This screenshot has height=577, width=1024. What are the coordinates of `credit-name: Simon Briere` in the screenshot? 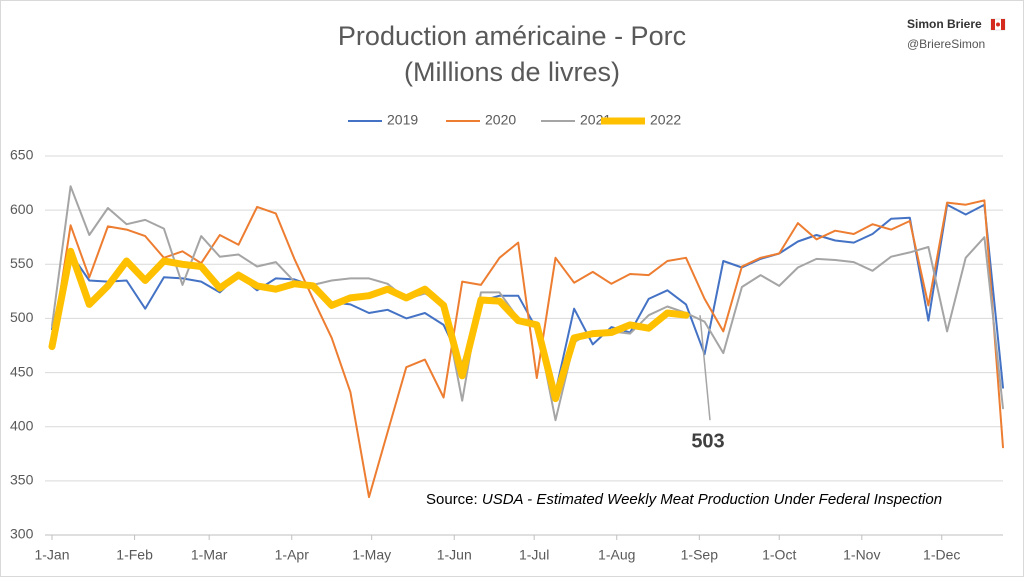 It's located at (944, 24).